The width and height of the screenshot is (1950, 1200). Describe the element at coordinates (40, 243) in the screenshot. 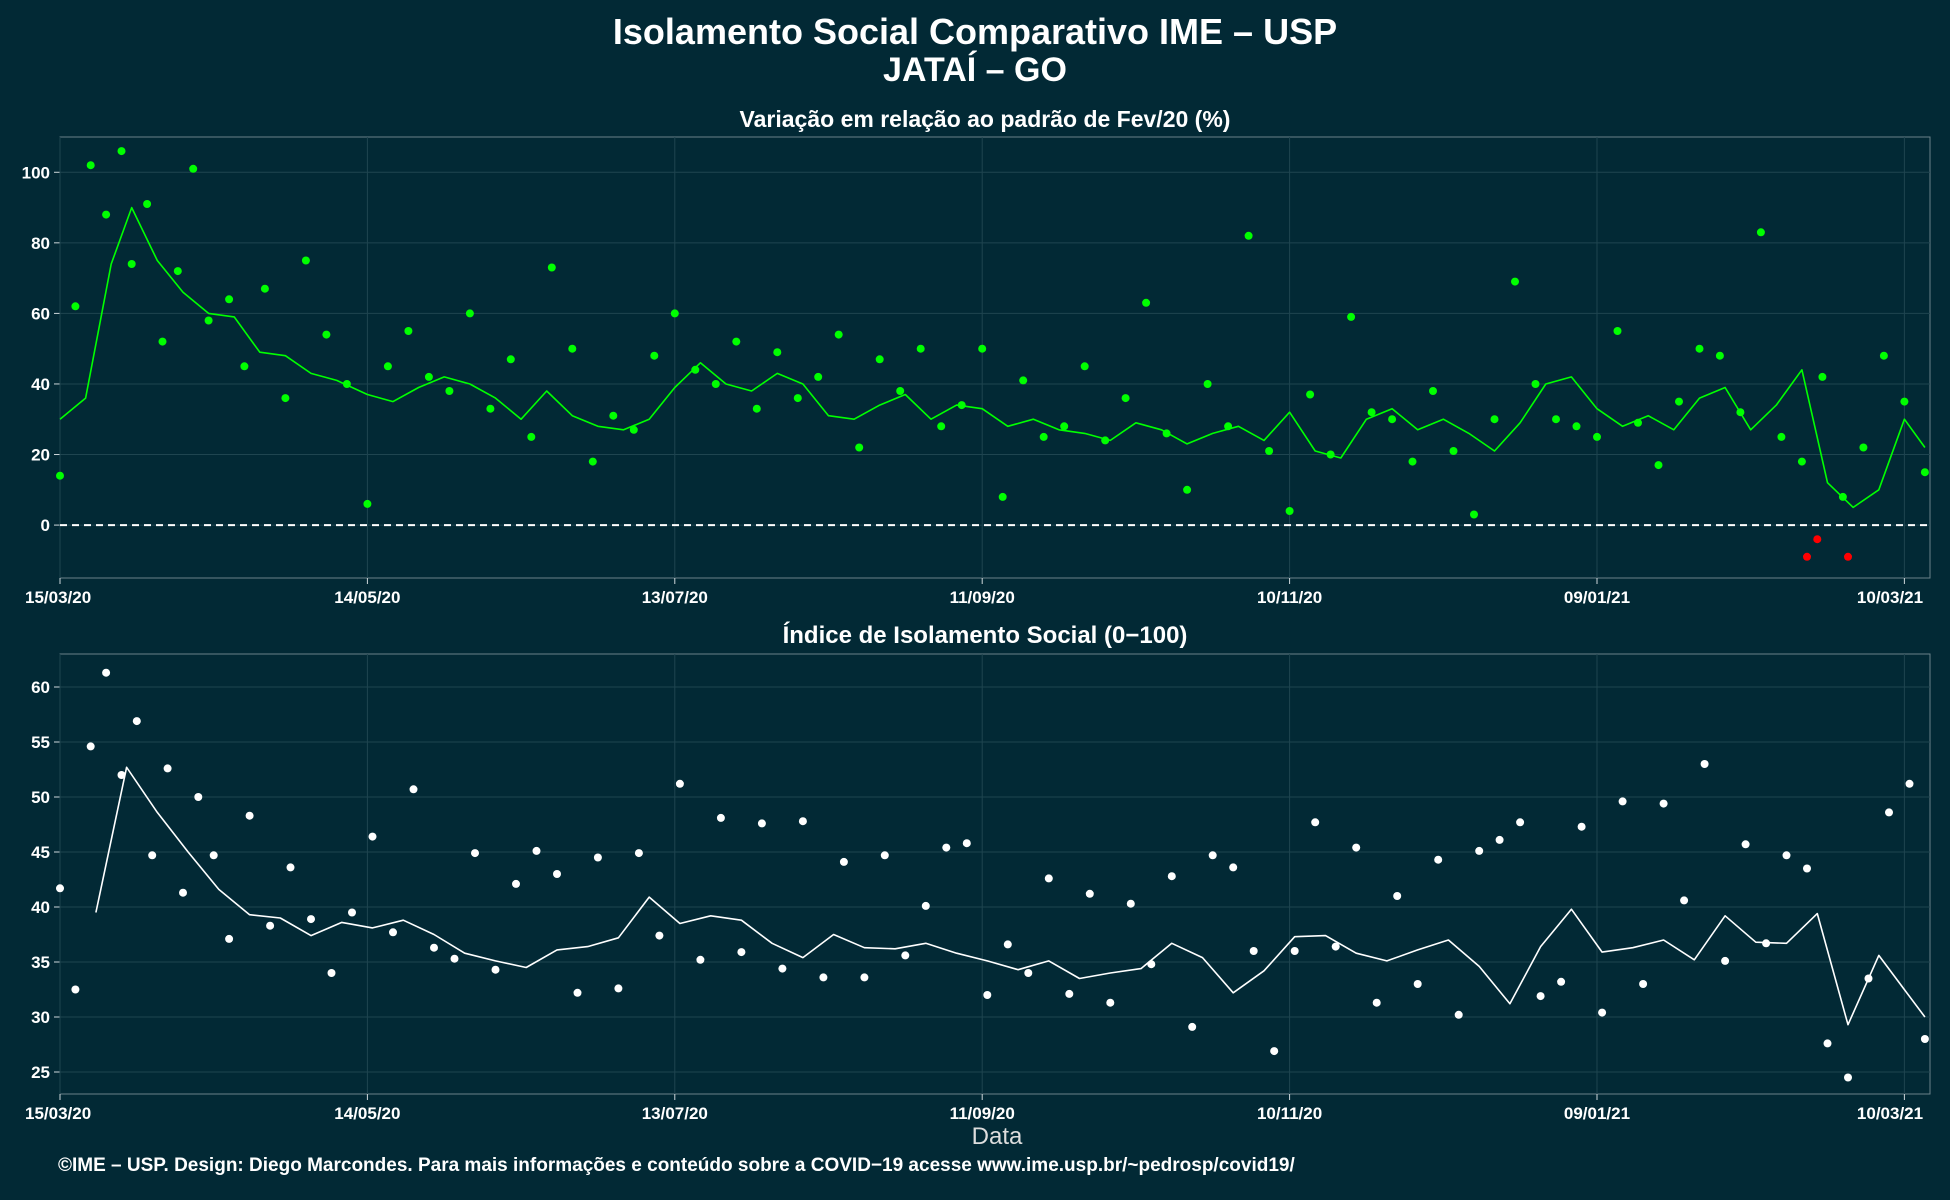

I see `y-tick-label: 80` at that location.